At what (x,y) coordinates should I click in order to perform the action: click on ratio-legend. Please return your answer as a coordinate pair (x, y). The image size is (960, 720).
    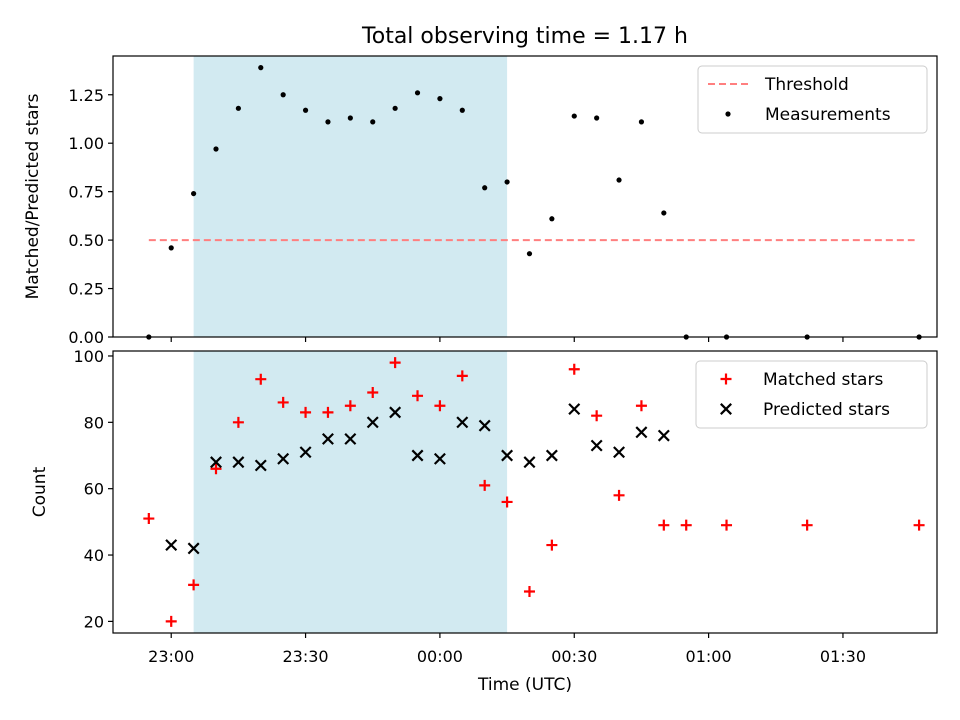
    Looking at the image, I should click on (812, 99).